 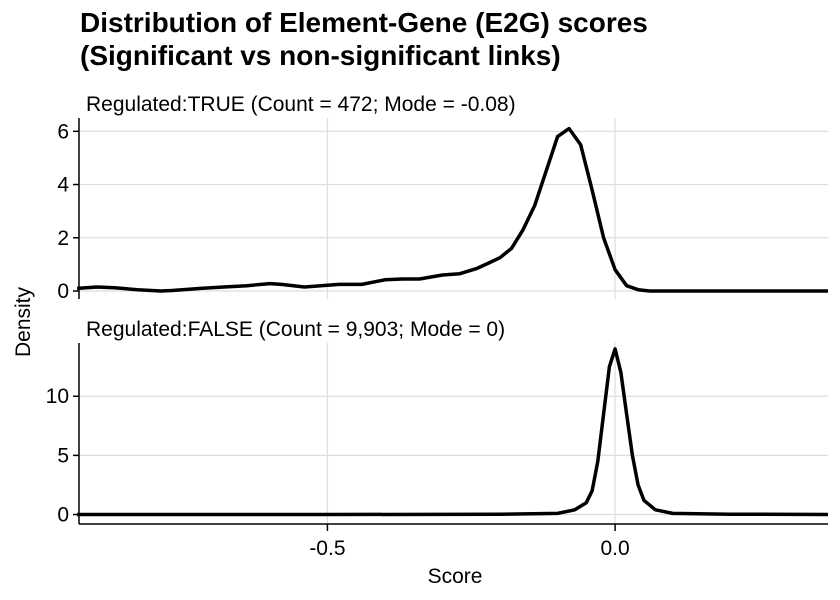 I want to click on panel-2-x-gridlines, so click(x=471, y=433).